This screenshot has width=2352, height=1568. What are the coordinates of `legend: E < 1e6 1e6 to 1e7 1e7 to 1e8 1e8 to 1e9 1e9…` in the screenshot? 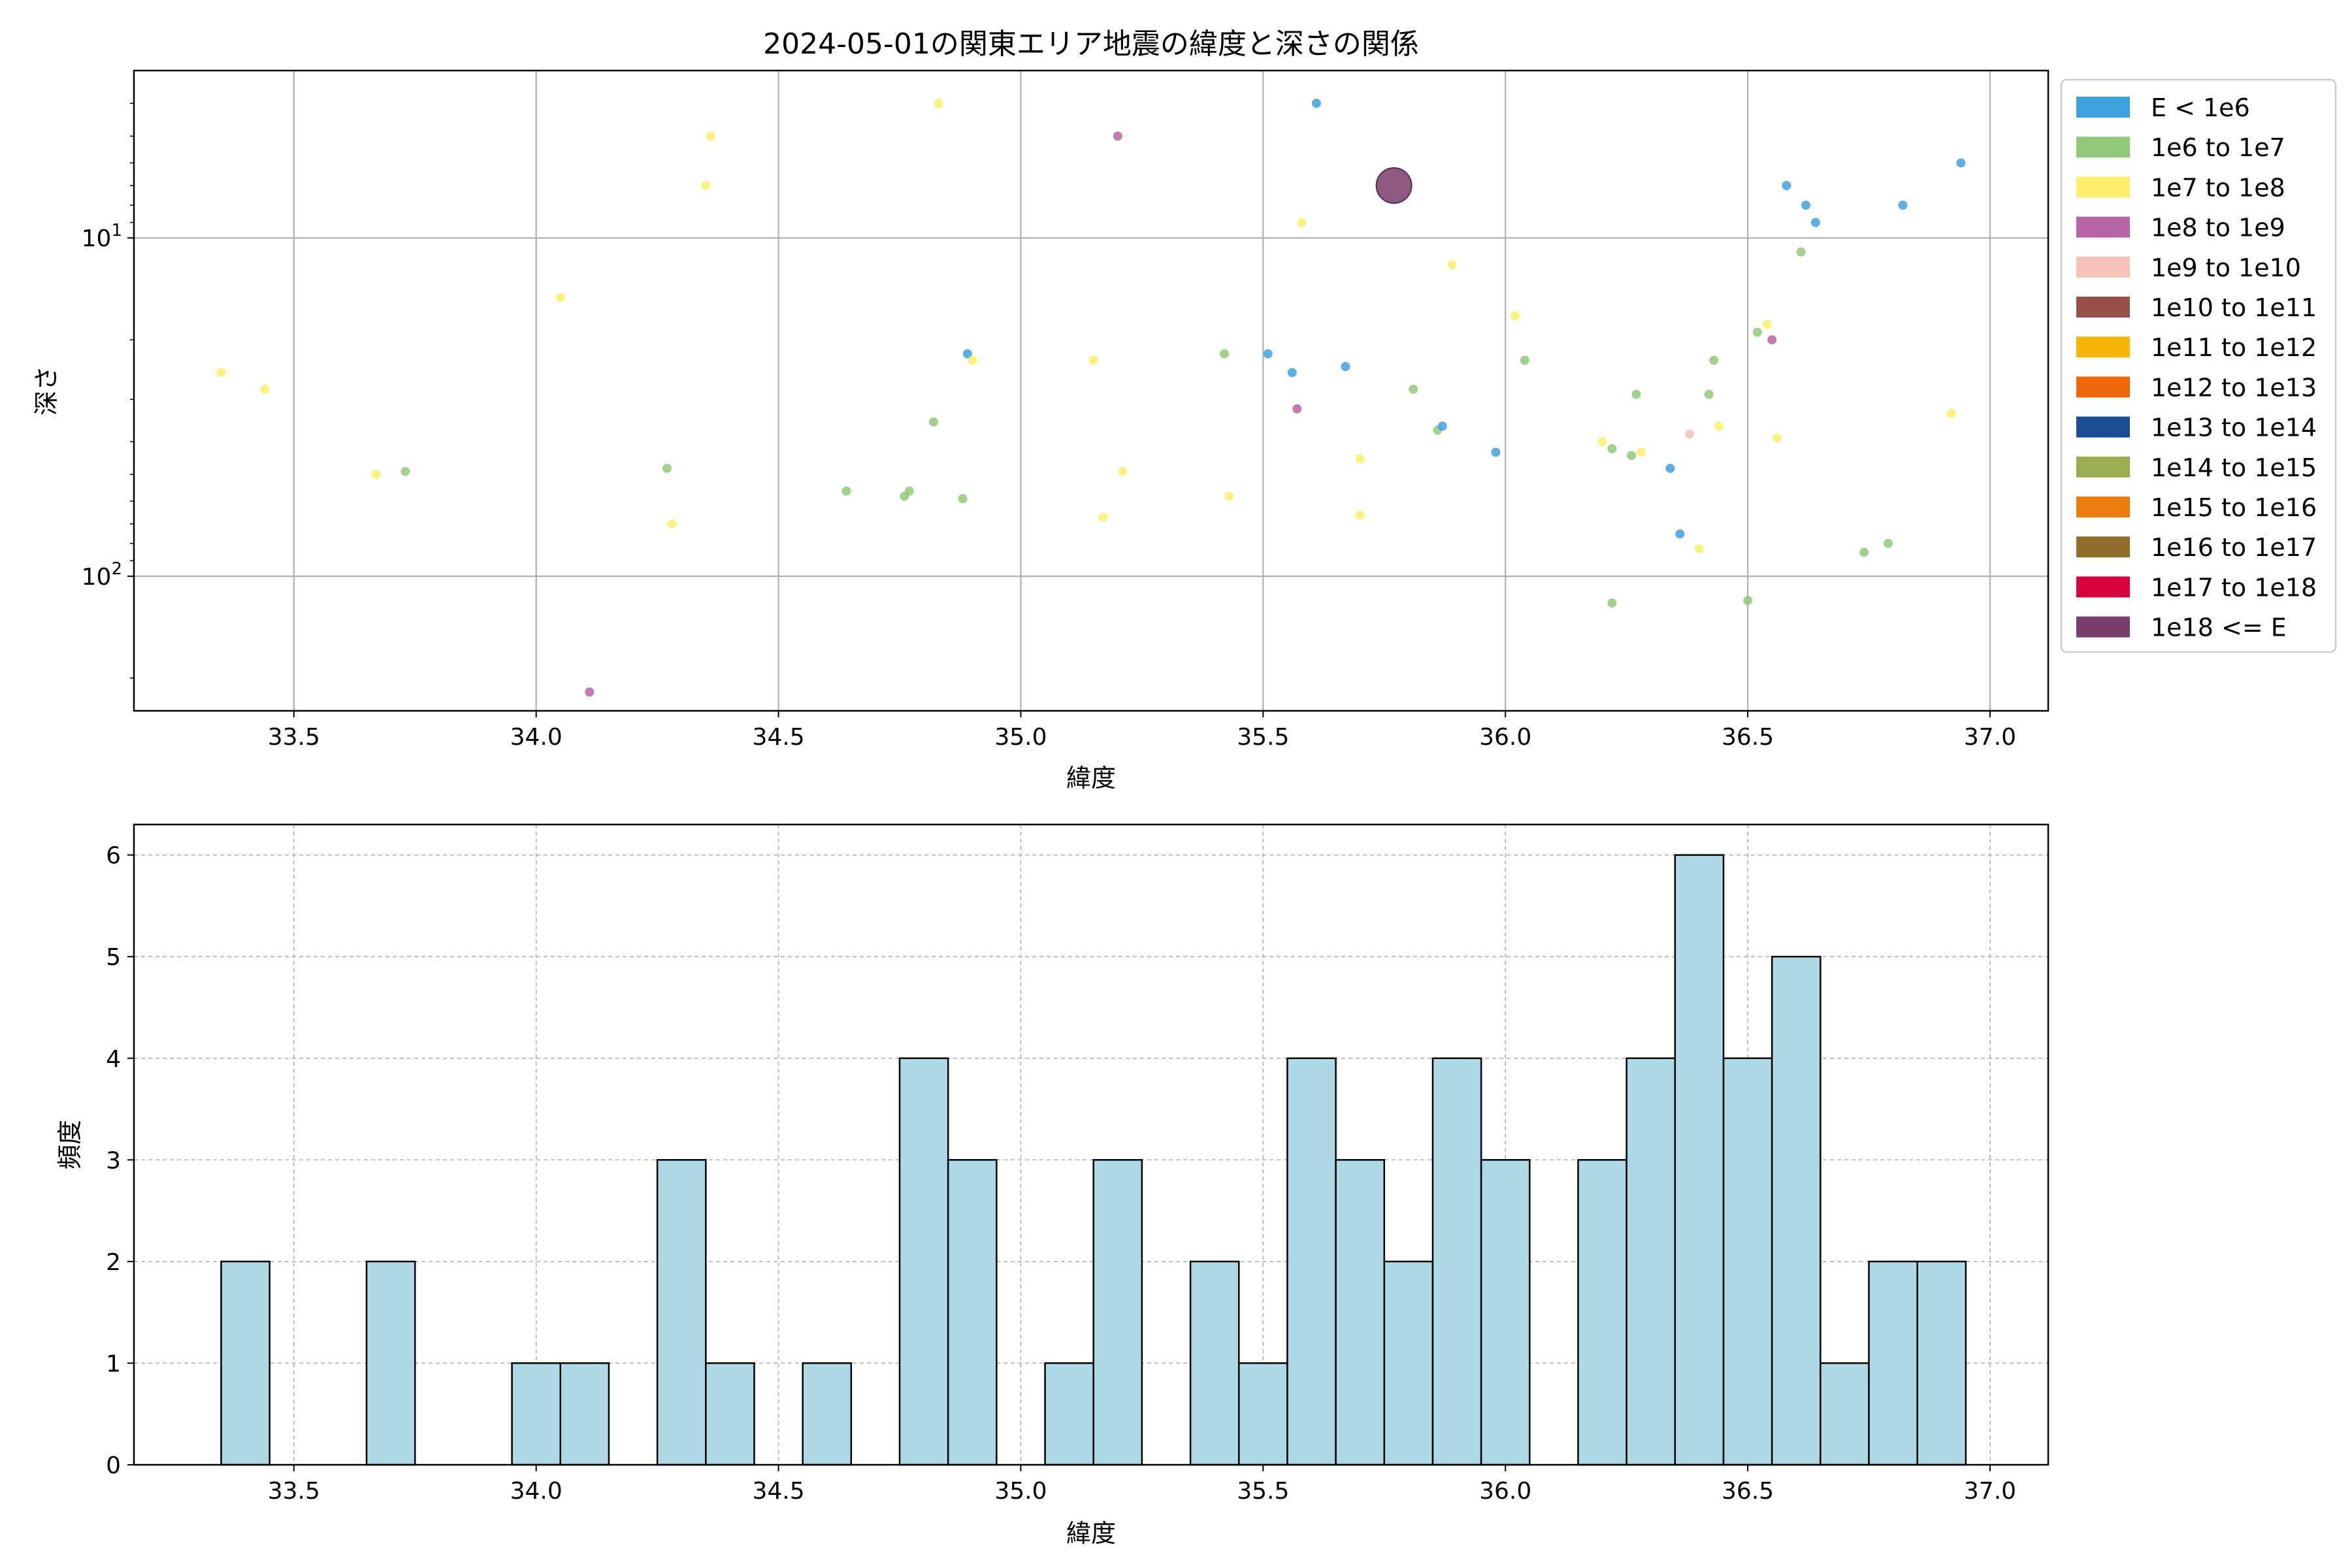 It's located at (2198, 365).